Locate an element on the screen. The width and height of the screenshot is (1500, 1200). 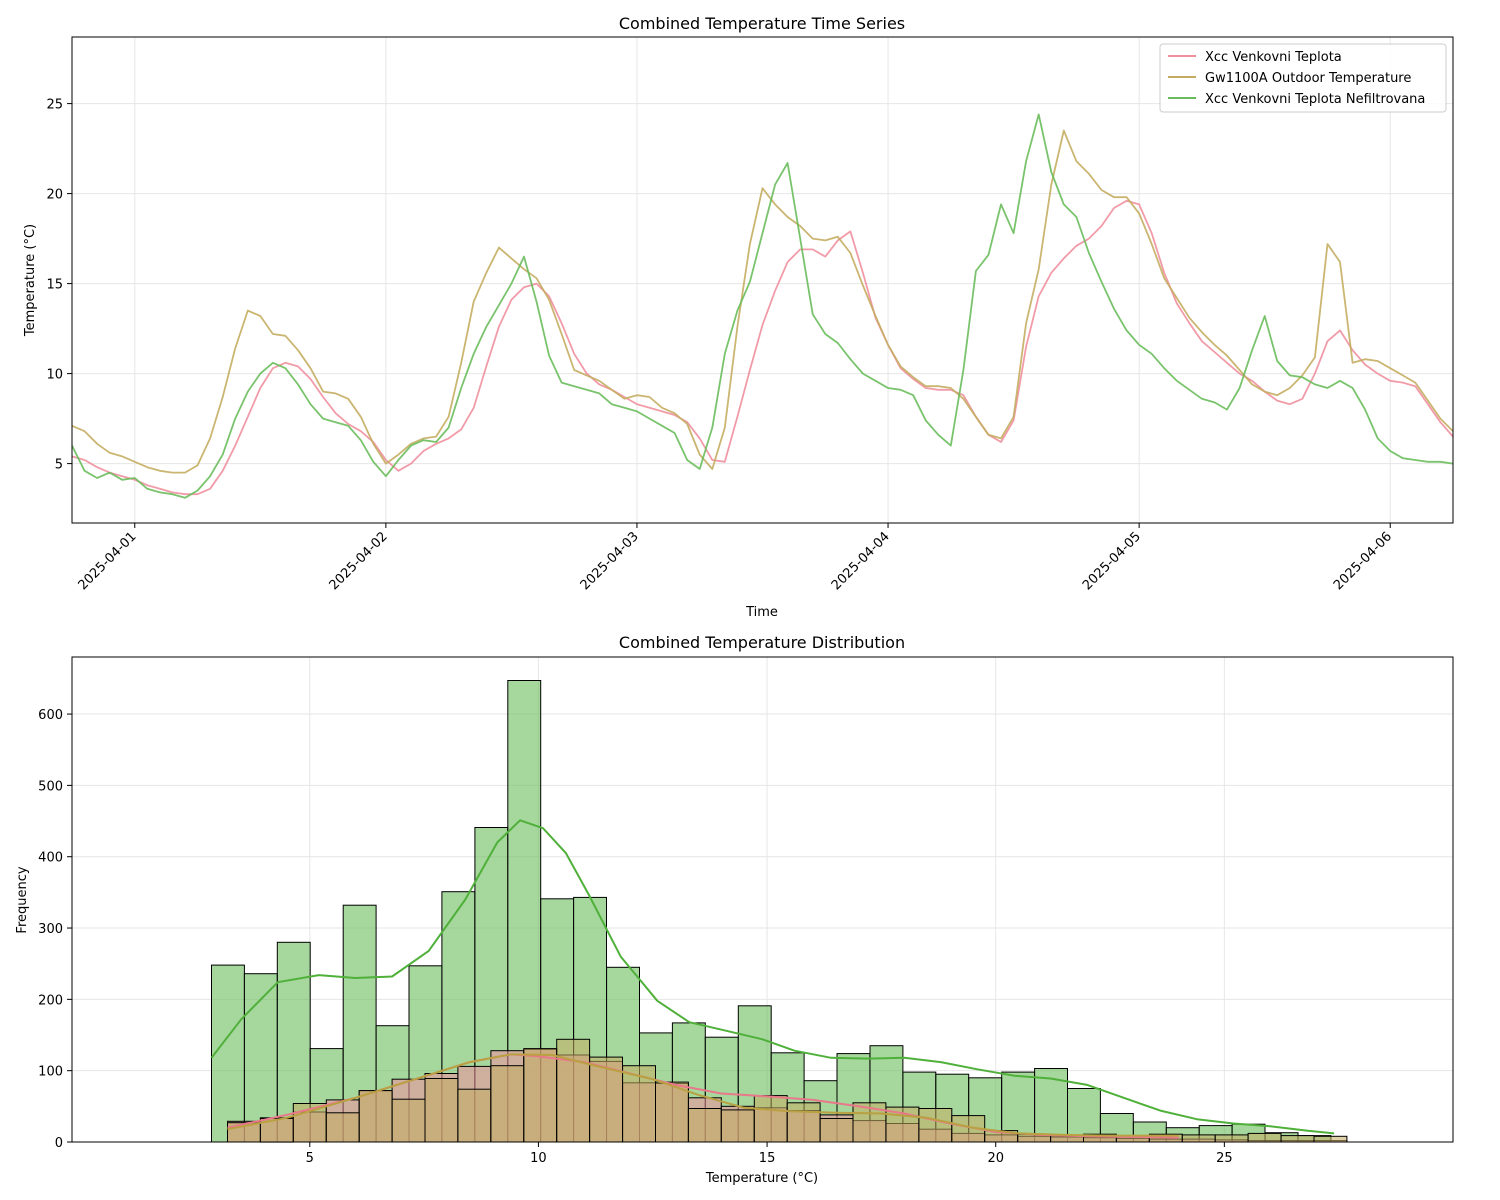
y-tick-label: 100 is located at coordinates (50, 1072).